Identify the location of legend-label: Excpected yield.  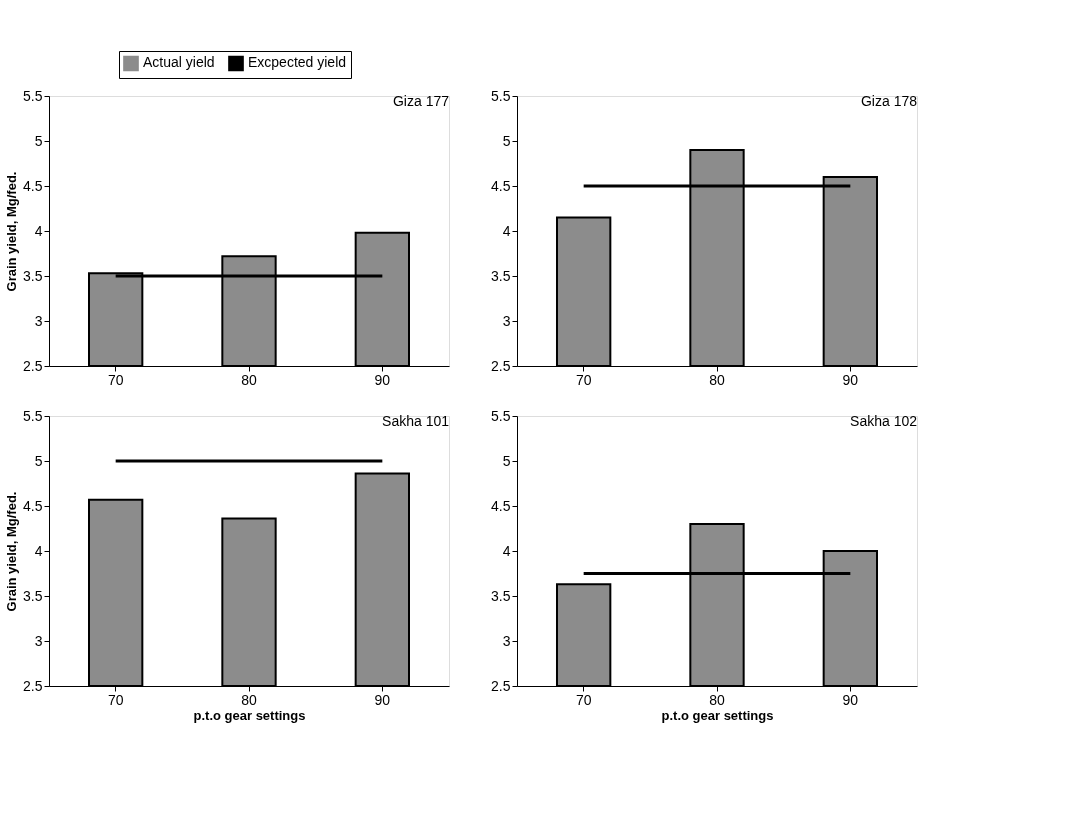
(297, 62).